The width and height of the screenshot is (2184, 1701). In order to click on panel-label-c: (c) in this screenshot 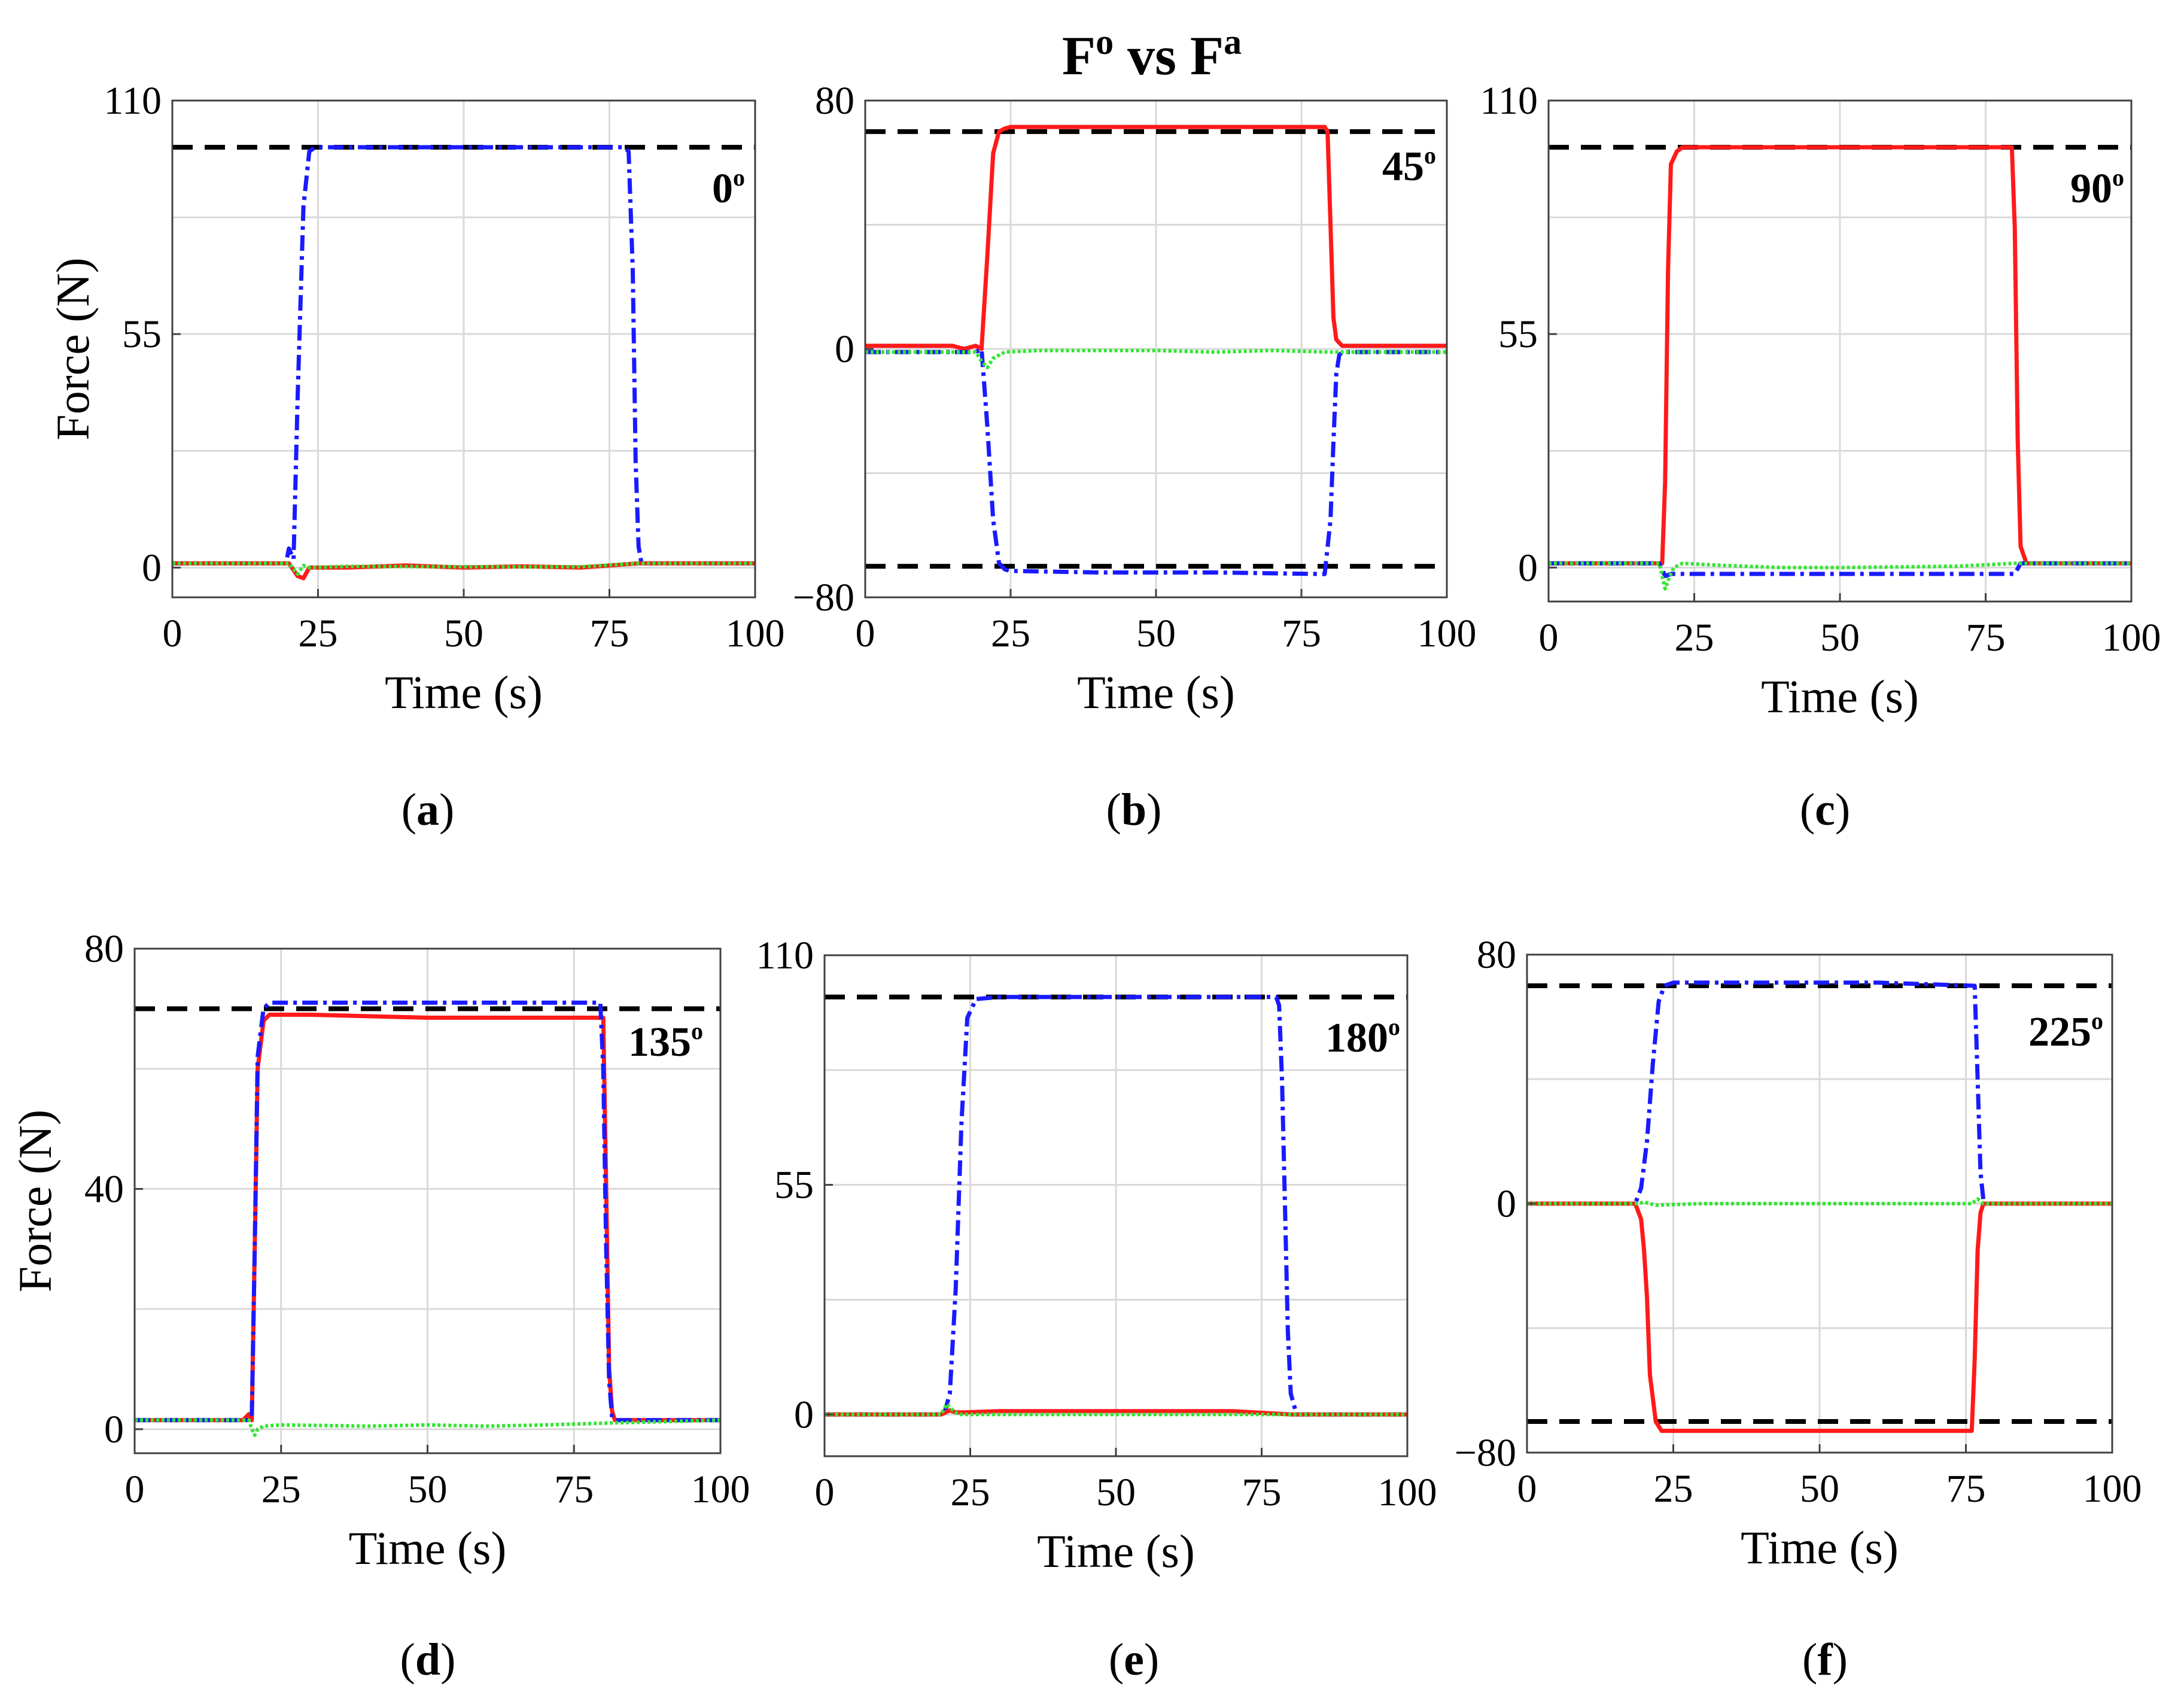, I will do `click(1825, 810)`.